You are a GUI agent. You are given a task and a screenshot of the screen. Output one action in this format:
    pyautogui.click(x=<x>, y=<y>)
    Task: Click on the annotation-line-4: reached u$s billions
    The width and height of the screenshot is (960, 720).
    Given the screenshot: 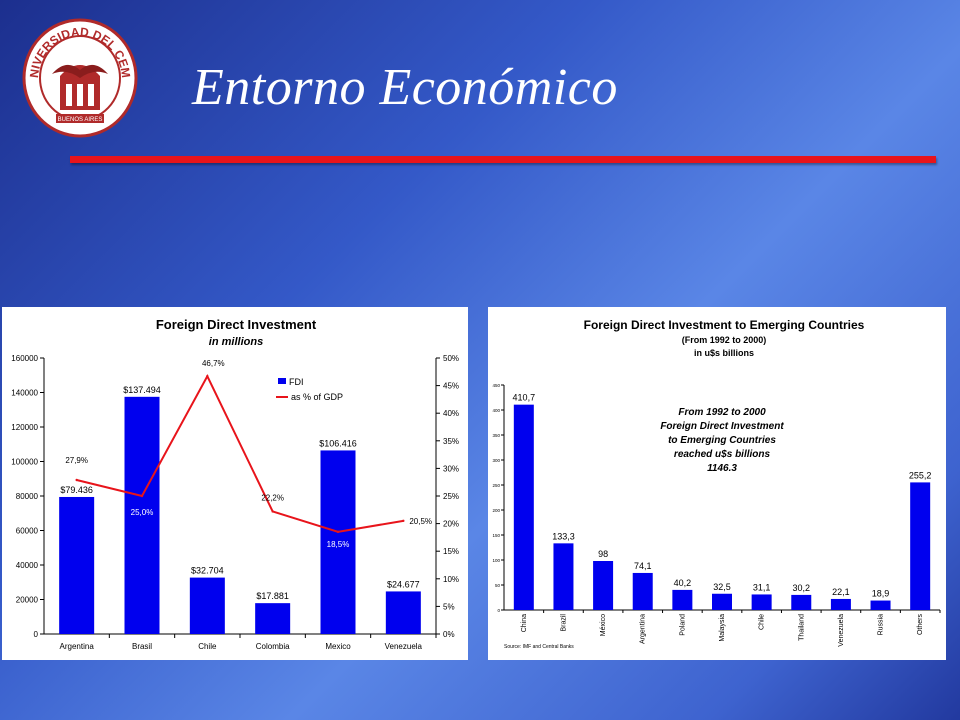 What is the action you would take?
    pyautogui.click(x=722, y=454)
    